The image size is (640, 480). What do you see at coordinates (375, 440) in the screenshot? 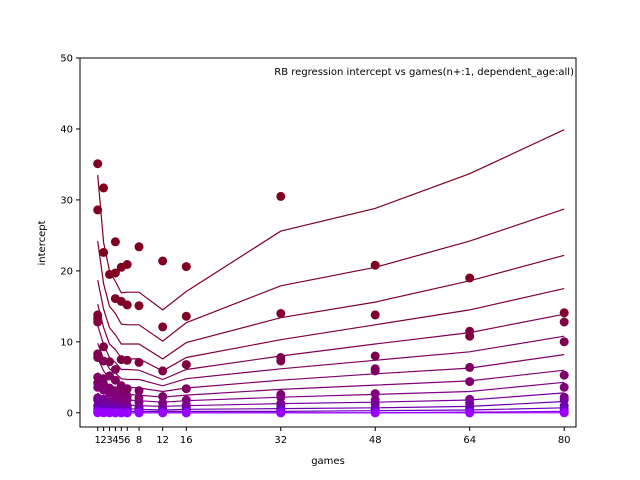
I see `x-tick-label: 48` at bounding box center [375, 440].